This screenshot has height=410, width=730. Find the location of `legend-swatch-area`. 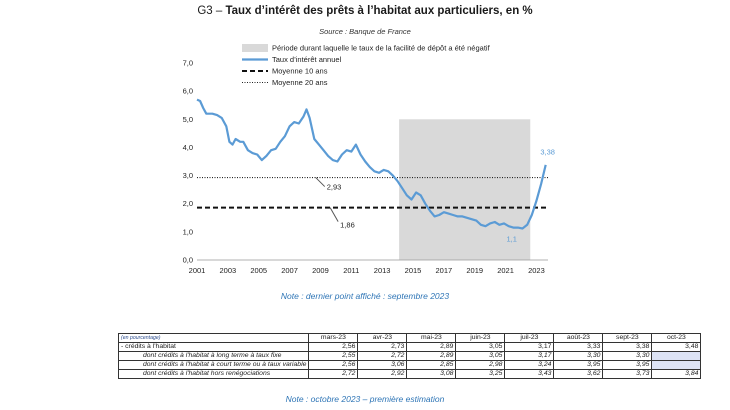

legend-swatch-area is located at coordinates (255, 48).